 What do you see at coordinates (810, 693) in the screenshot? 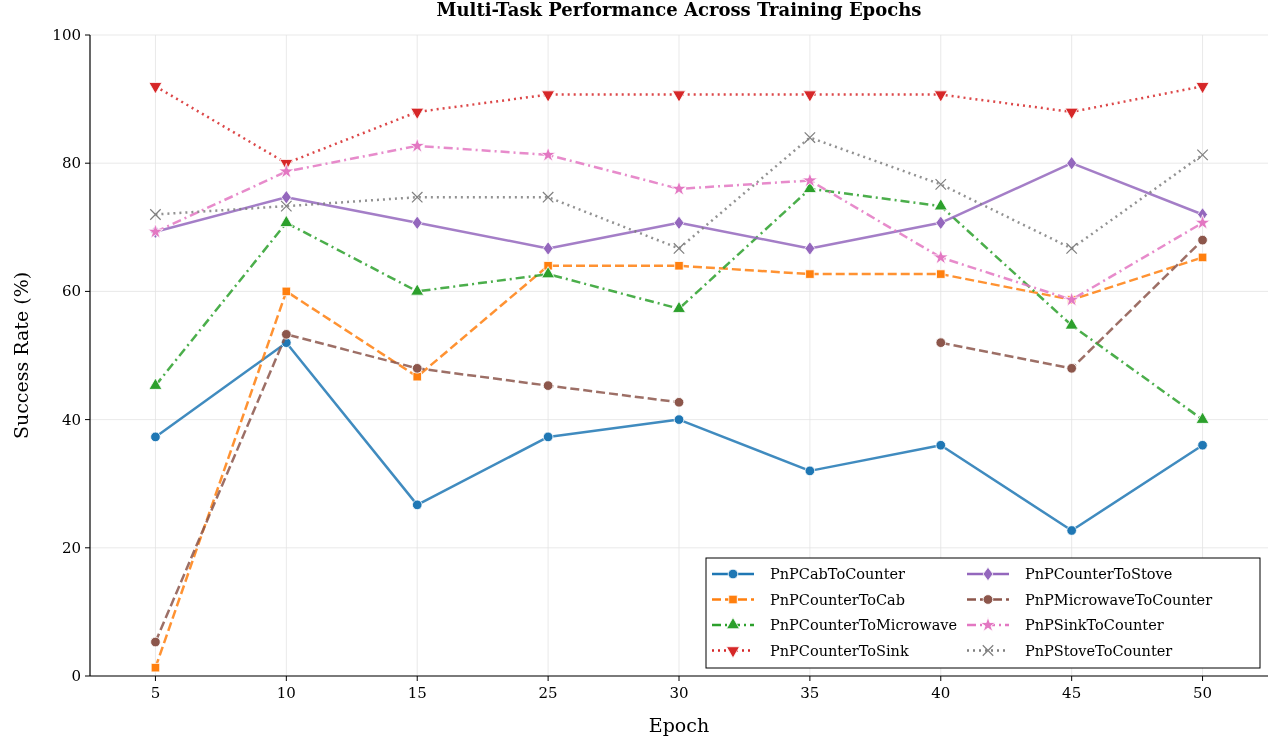
I see `x-tick-label: 35` at bounding box center [810, 693].